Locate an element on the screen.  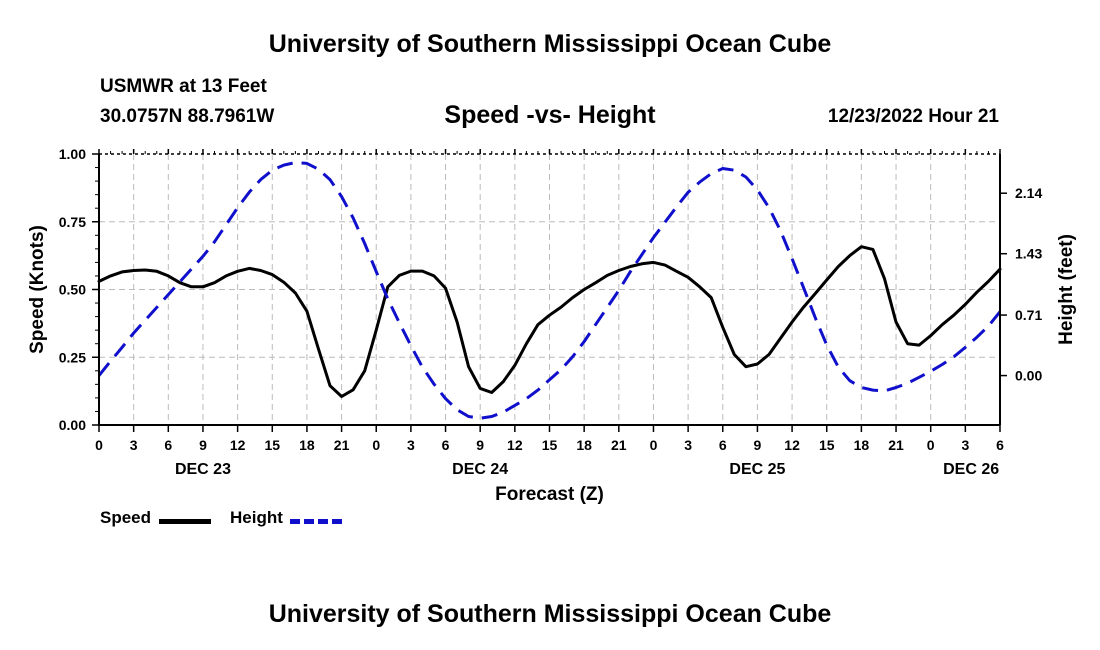
y-left-tick-label: 0.00 is located at coordinates (72, 425).